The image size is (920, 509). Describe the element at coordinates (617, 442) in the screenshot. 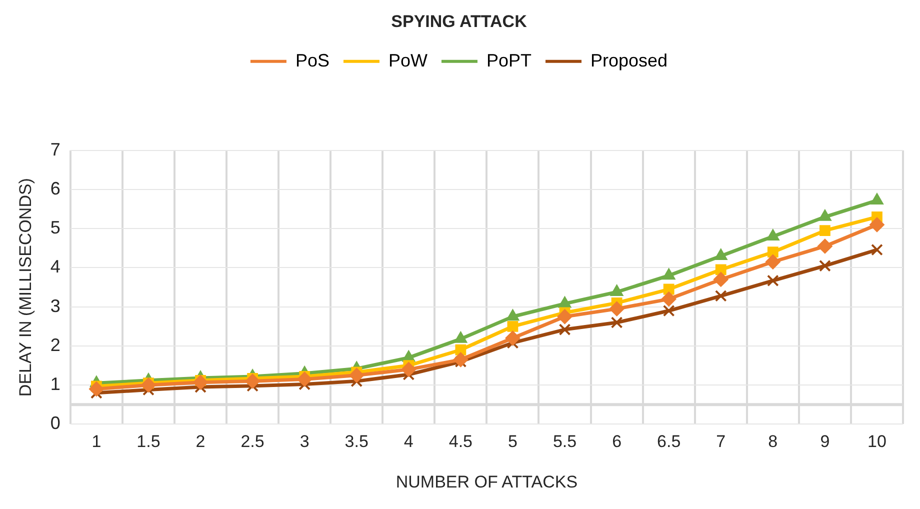

I see `x-tick-label: 6` at that location.